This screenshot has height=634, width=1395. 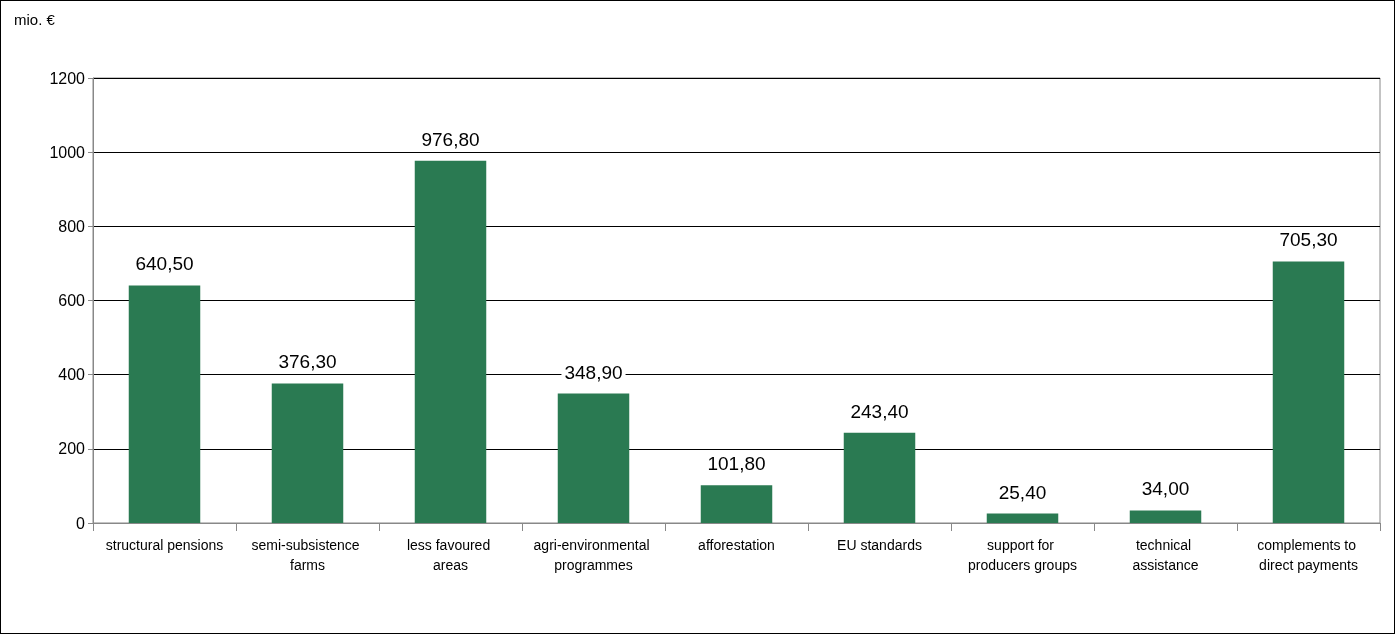 I want to click on x-tick-label: complements to direct payments, so click(x=1308, y=555).